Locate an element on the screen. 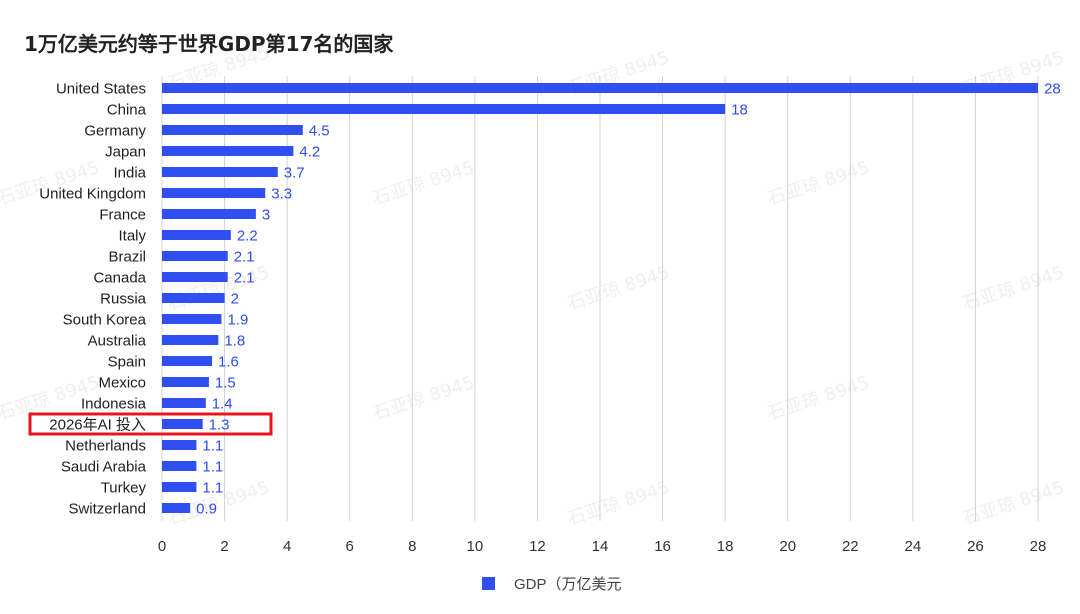  category-label: India is located at coordinates (129, 173).